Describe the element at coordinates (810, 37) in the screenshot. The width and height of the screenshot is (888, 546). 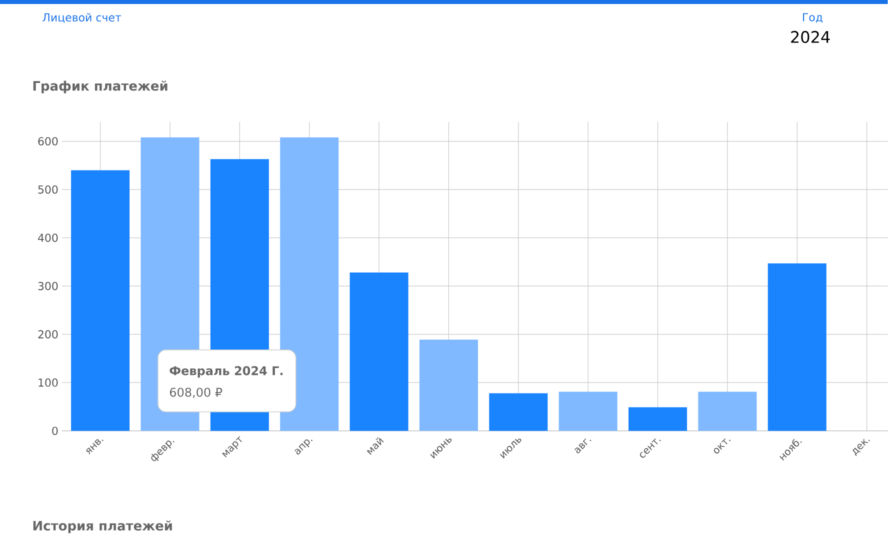
I see `text: 2024` at that location.